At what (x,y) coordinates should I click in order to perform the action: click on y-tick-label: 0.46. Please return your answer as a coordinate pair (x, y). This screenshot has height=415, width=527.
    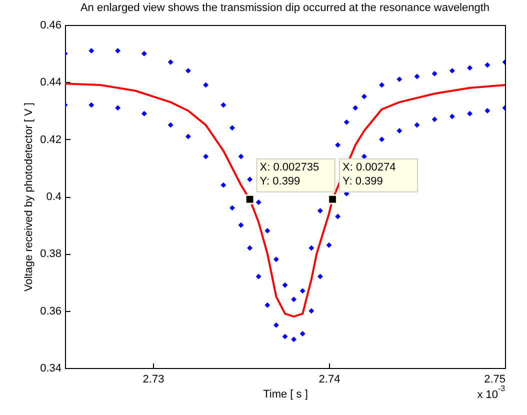
    Looking at the image, I should click on (51, 26).